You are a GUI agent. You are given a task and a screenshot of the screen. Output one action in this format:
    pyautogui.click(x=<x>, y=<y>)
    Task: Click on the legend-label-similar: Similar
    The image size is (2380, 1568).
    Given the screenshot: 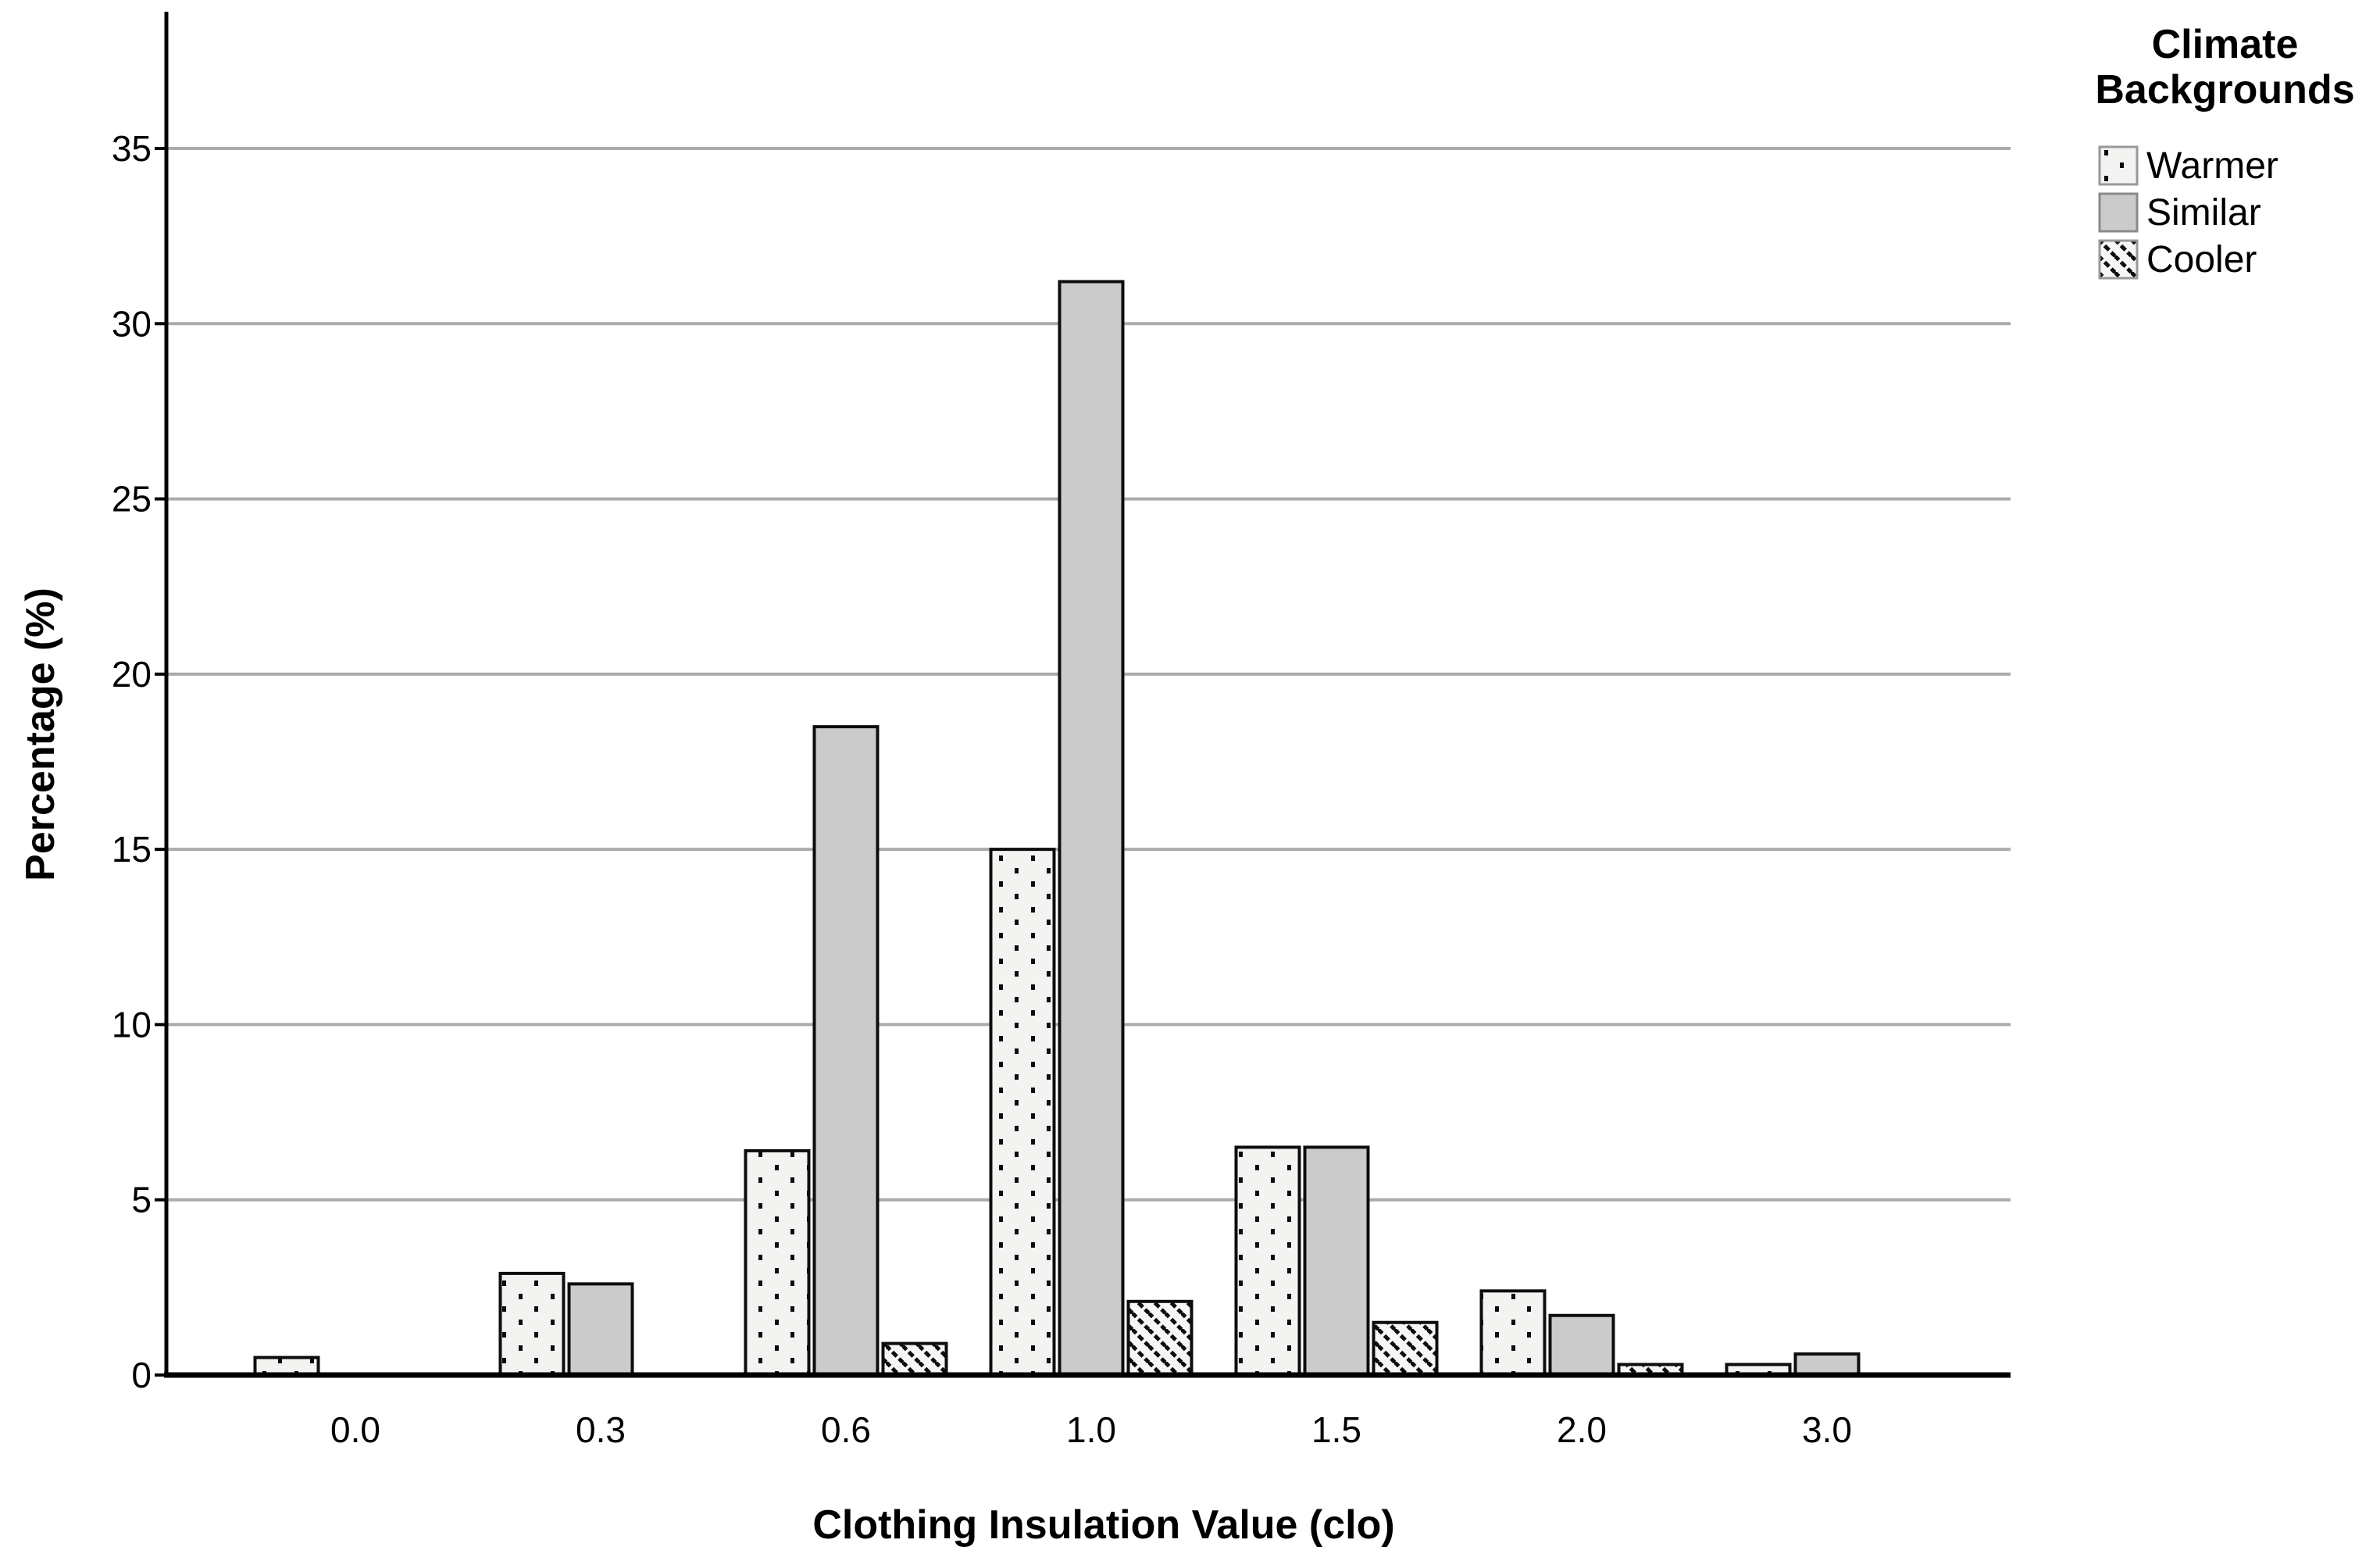 What is the action you would take?
    pyautogui.click(x=2203, y=212)
    